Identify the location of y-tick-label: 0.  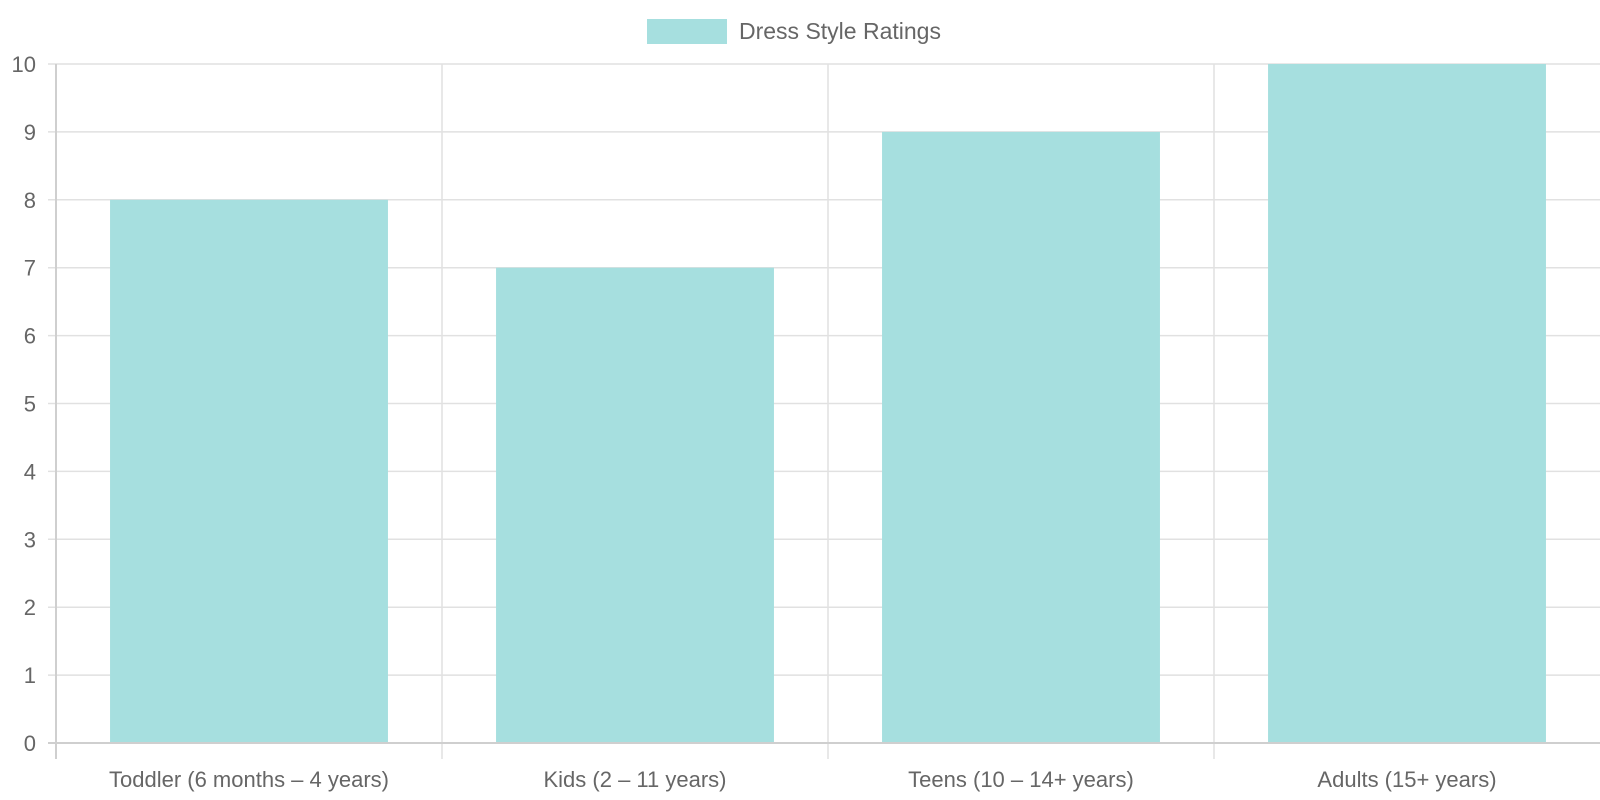
(30, 743).